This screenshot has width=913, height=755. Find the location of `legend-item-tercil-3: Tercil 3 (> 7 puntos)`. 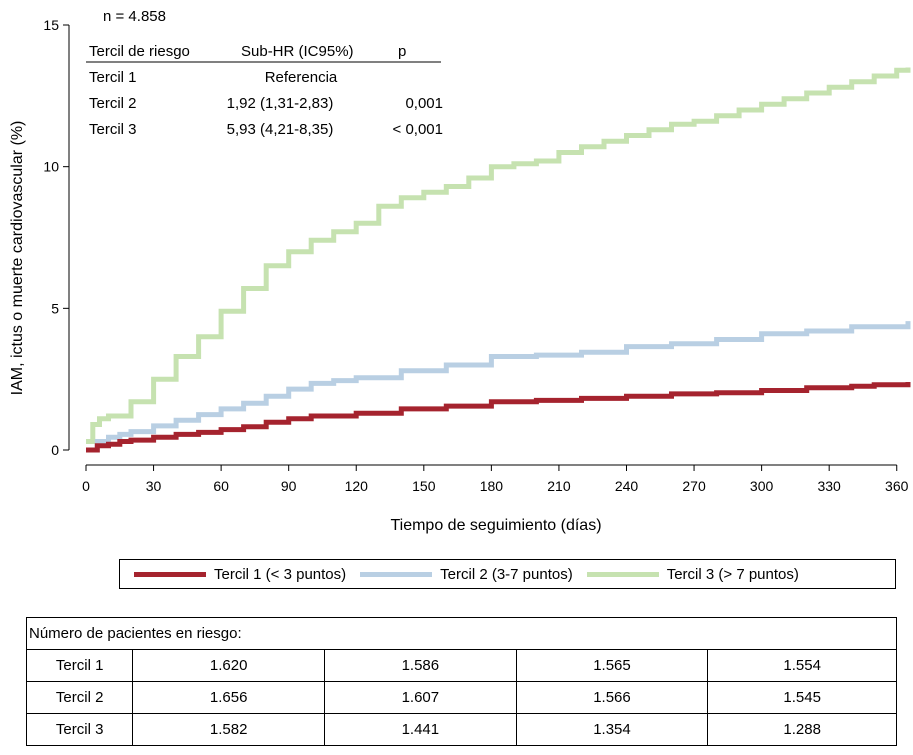

legend-item-tercil-3: Tercil 3 (> 7 puntos) is located at coordinates (692, 574).